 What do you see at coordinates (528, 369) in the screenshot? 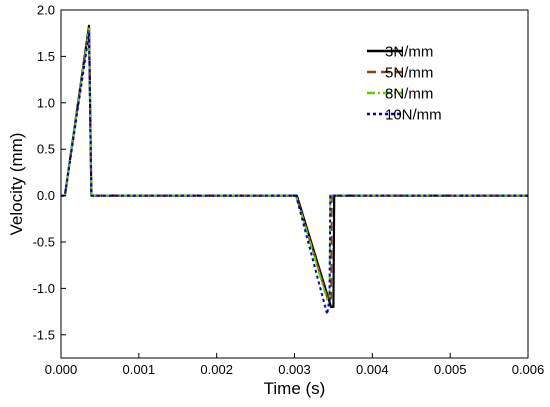
I see `x-tick-label: 0.006` at bounding box center [528, 369].